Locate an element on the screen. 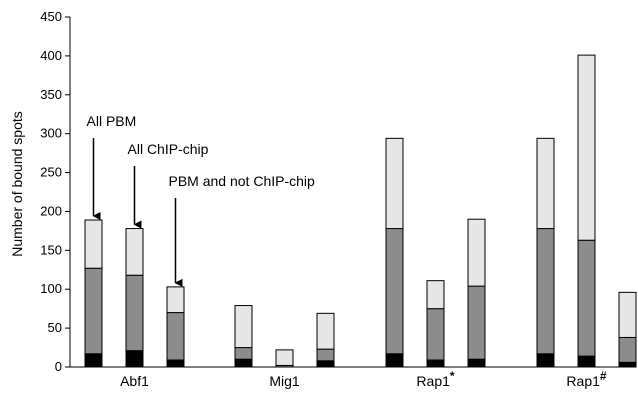 The image size is (638, 396). category-label: Abf1 is located at coordinates (134, 381).